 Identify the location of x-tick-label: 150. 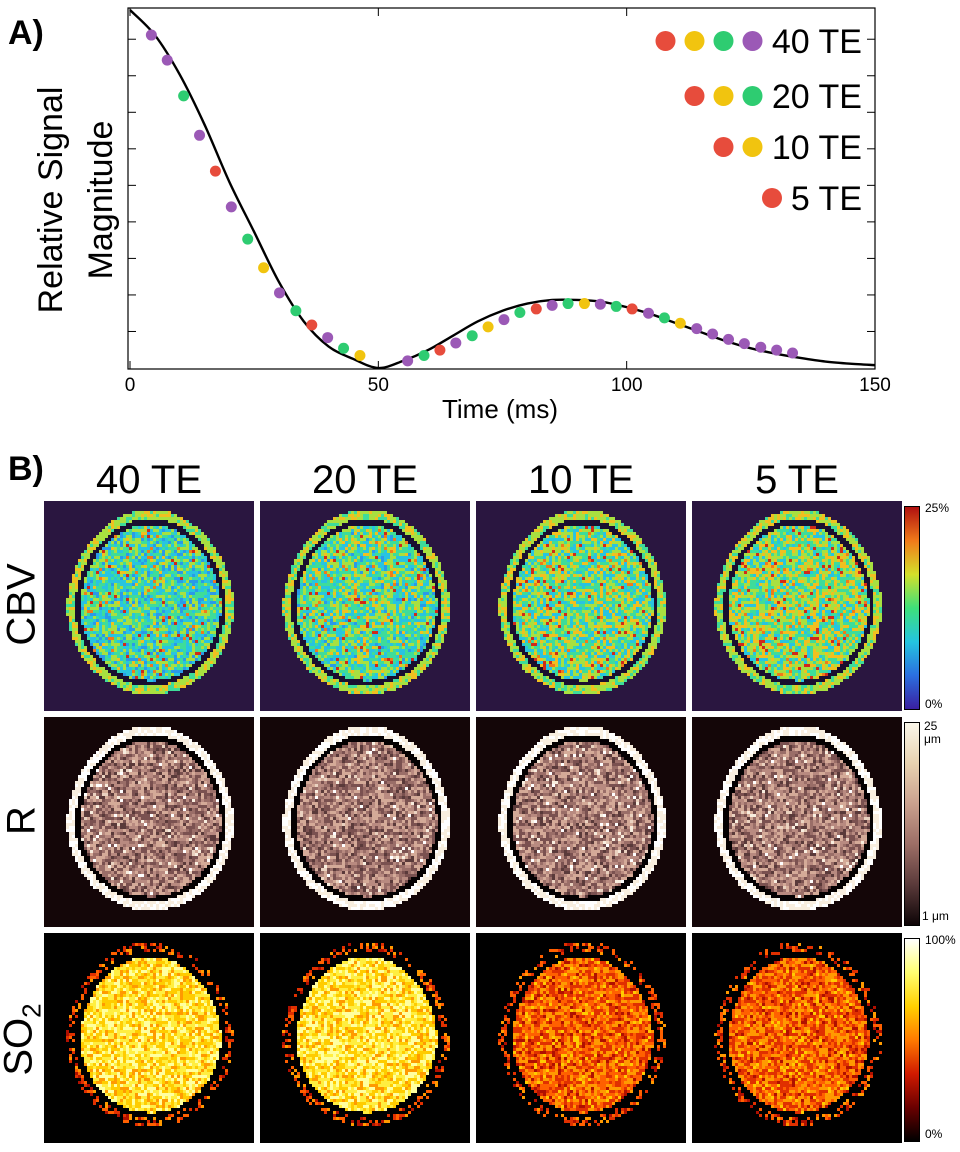
(875, 385).